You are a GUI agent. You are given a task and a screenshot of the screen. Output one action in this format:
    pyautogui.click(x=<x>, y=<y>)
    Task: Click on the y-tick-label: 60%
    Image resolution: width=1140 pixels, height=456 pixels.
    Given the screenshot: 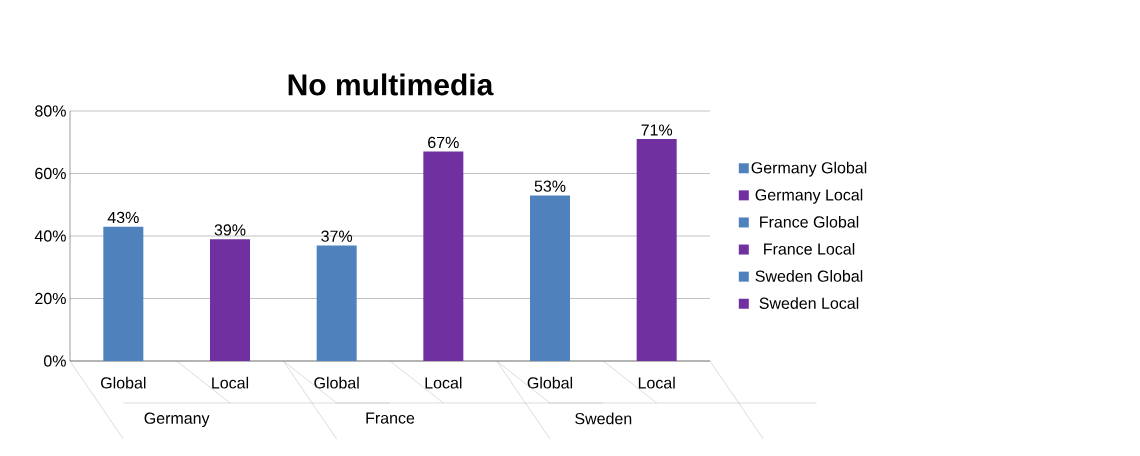 What is the action you would take?
    pyautogui.click(x=50, y=173)
    